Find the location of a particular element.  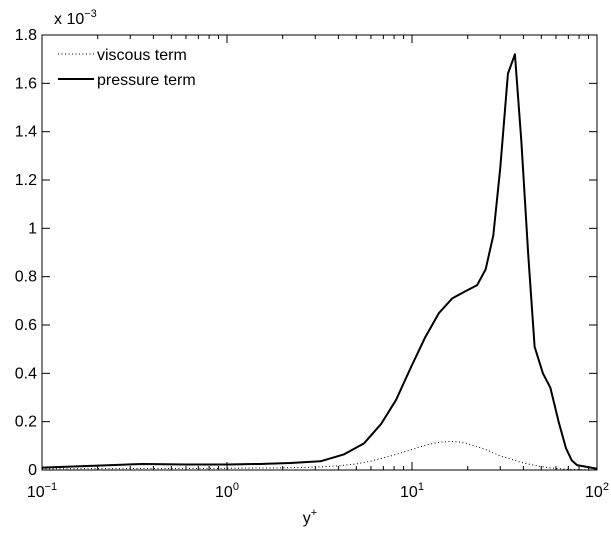

y-tick-label: 1.4 is located at coordinates (26, 132).